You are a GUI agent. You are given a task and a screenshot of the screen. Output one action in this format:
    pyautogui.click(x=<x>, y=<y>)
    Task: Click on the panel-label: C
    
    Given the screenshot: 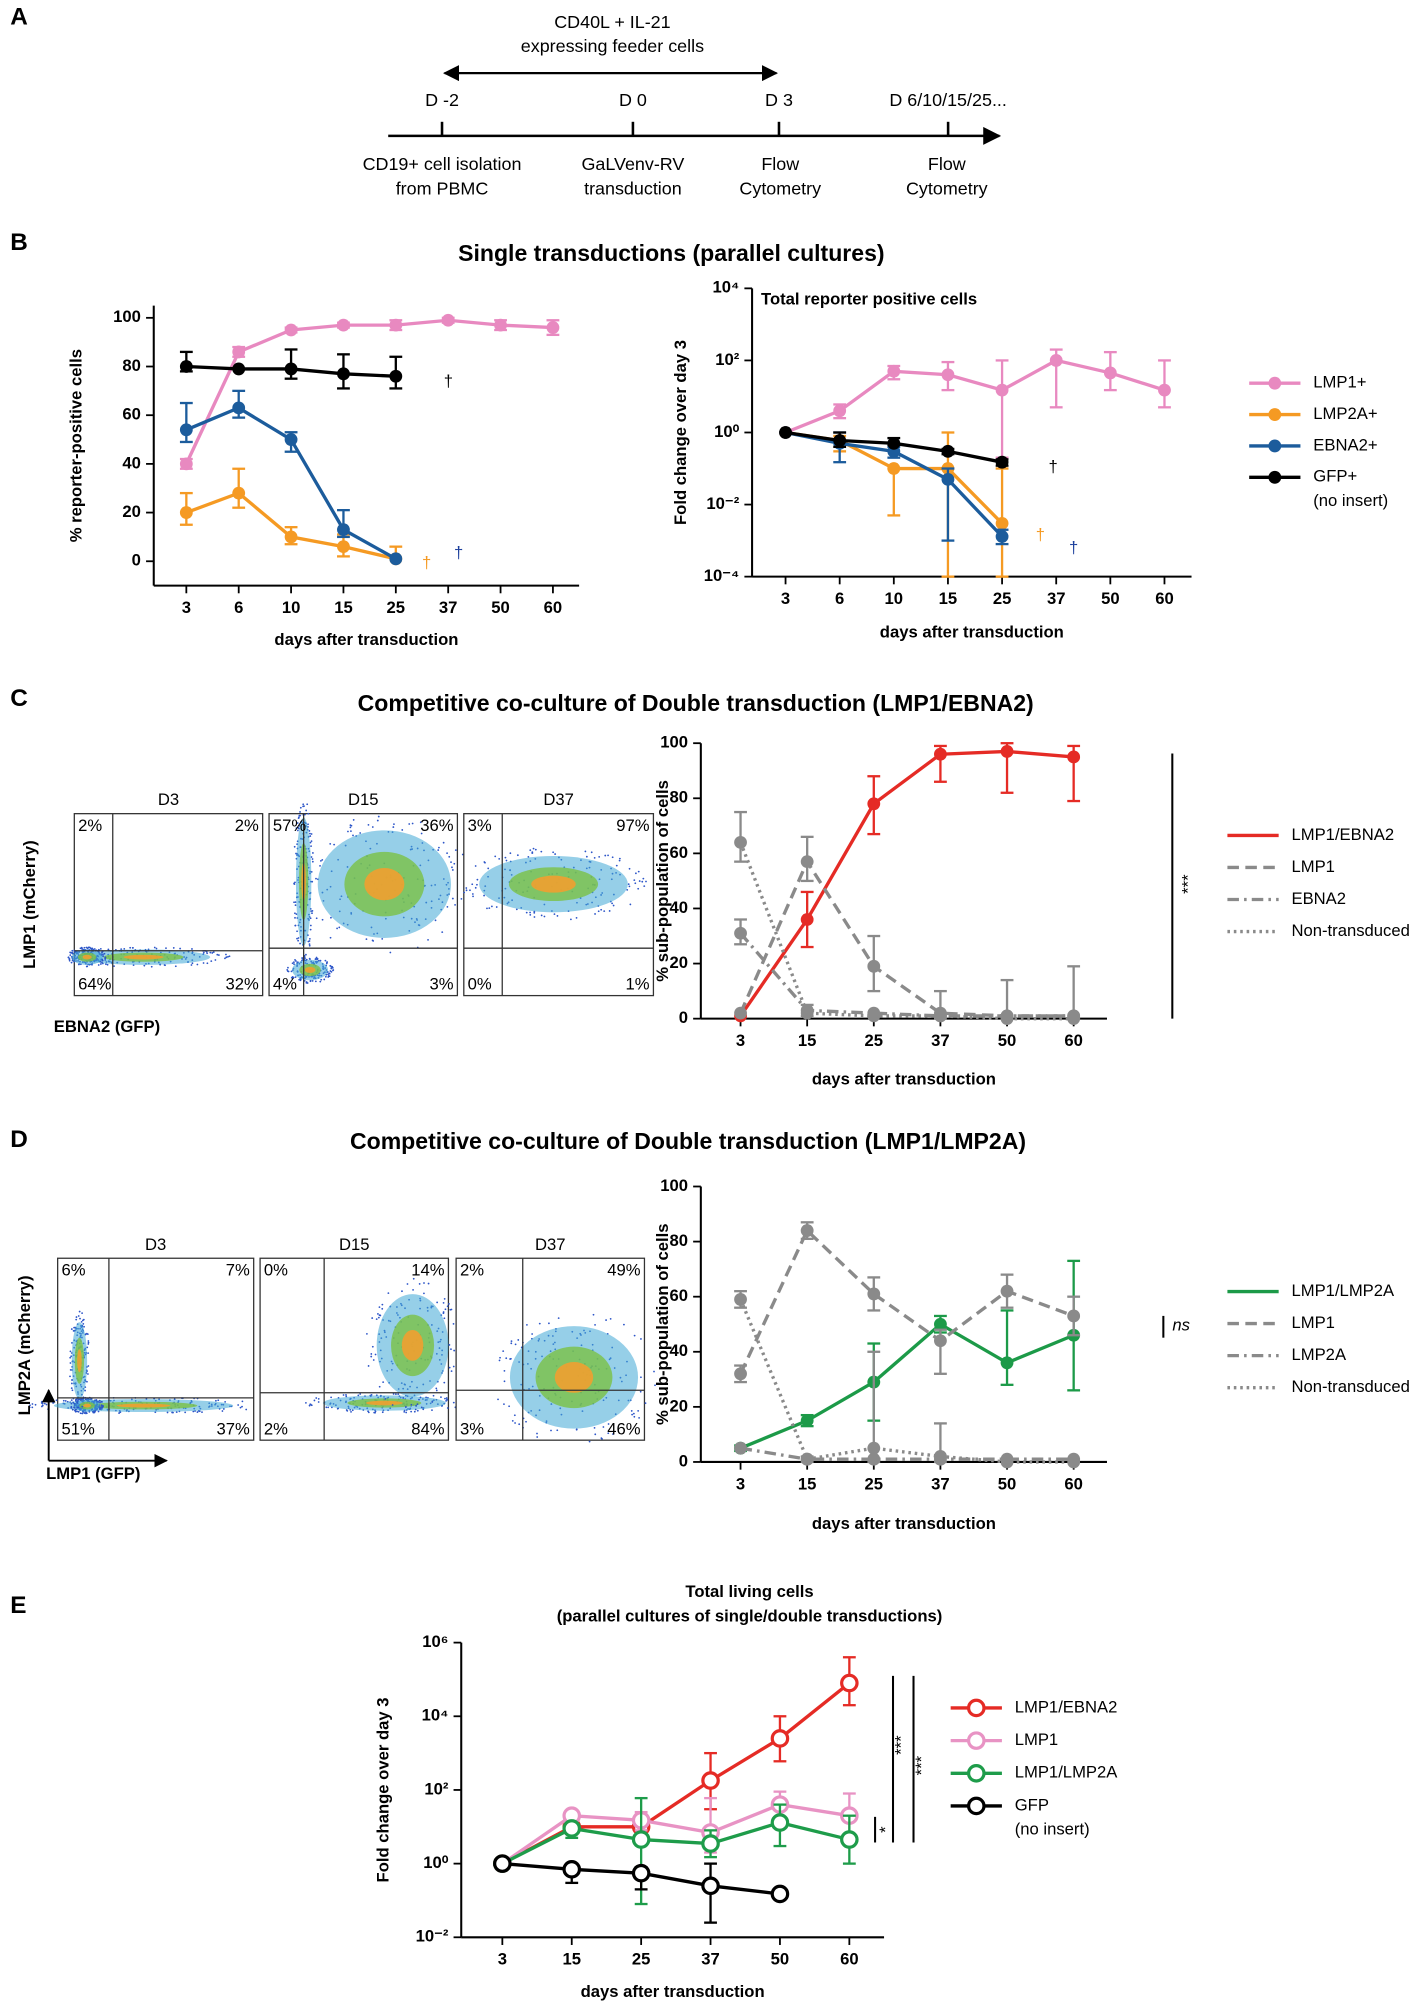 What is the action you would take?
    pyautogui.click(x=19, y=698)
    